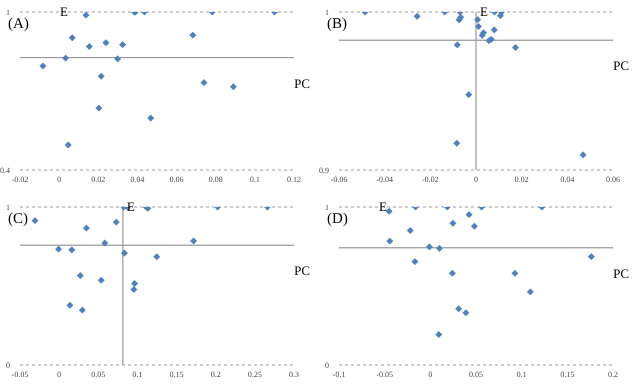  Describe the element at coordinates (255, 374) in the screenshot. I see `x-tick-label: 0.25` at that location.